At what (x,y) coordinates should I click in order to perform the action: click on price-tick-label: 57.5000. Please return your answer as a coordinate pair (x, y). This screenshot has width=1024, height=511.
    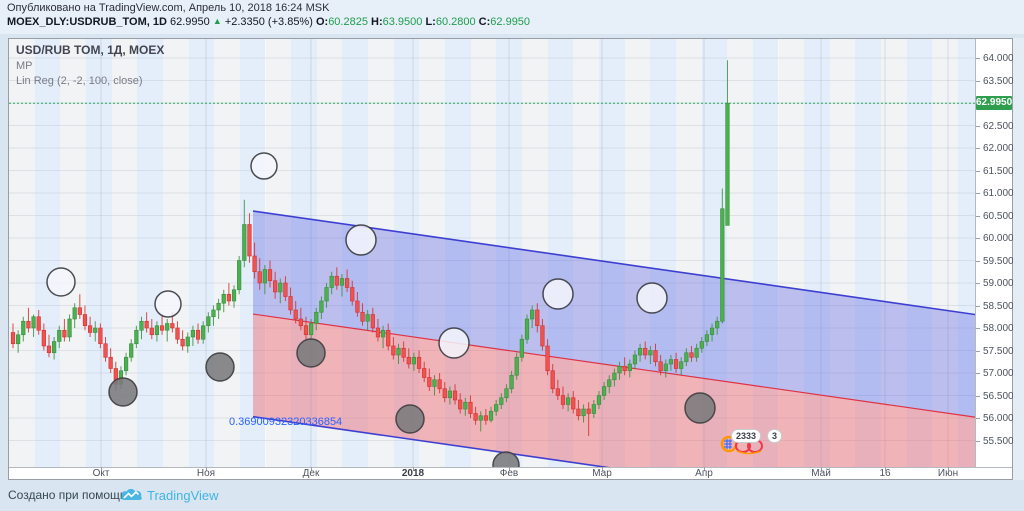
    Looking at the image, I should click on (1001, 351).